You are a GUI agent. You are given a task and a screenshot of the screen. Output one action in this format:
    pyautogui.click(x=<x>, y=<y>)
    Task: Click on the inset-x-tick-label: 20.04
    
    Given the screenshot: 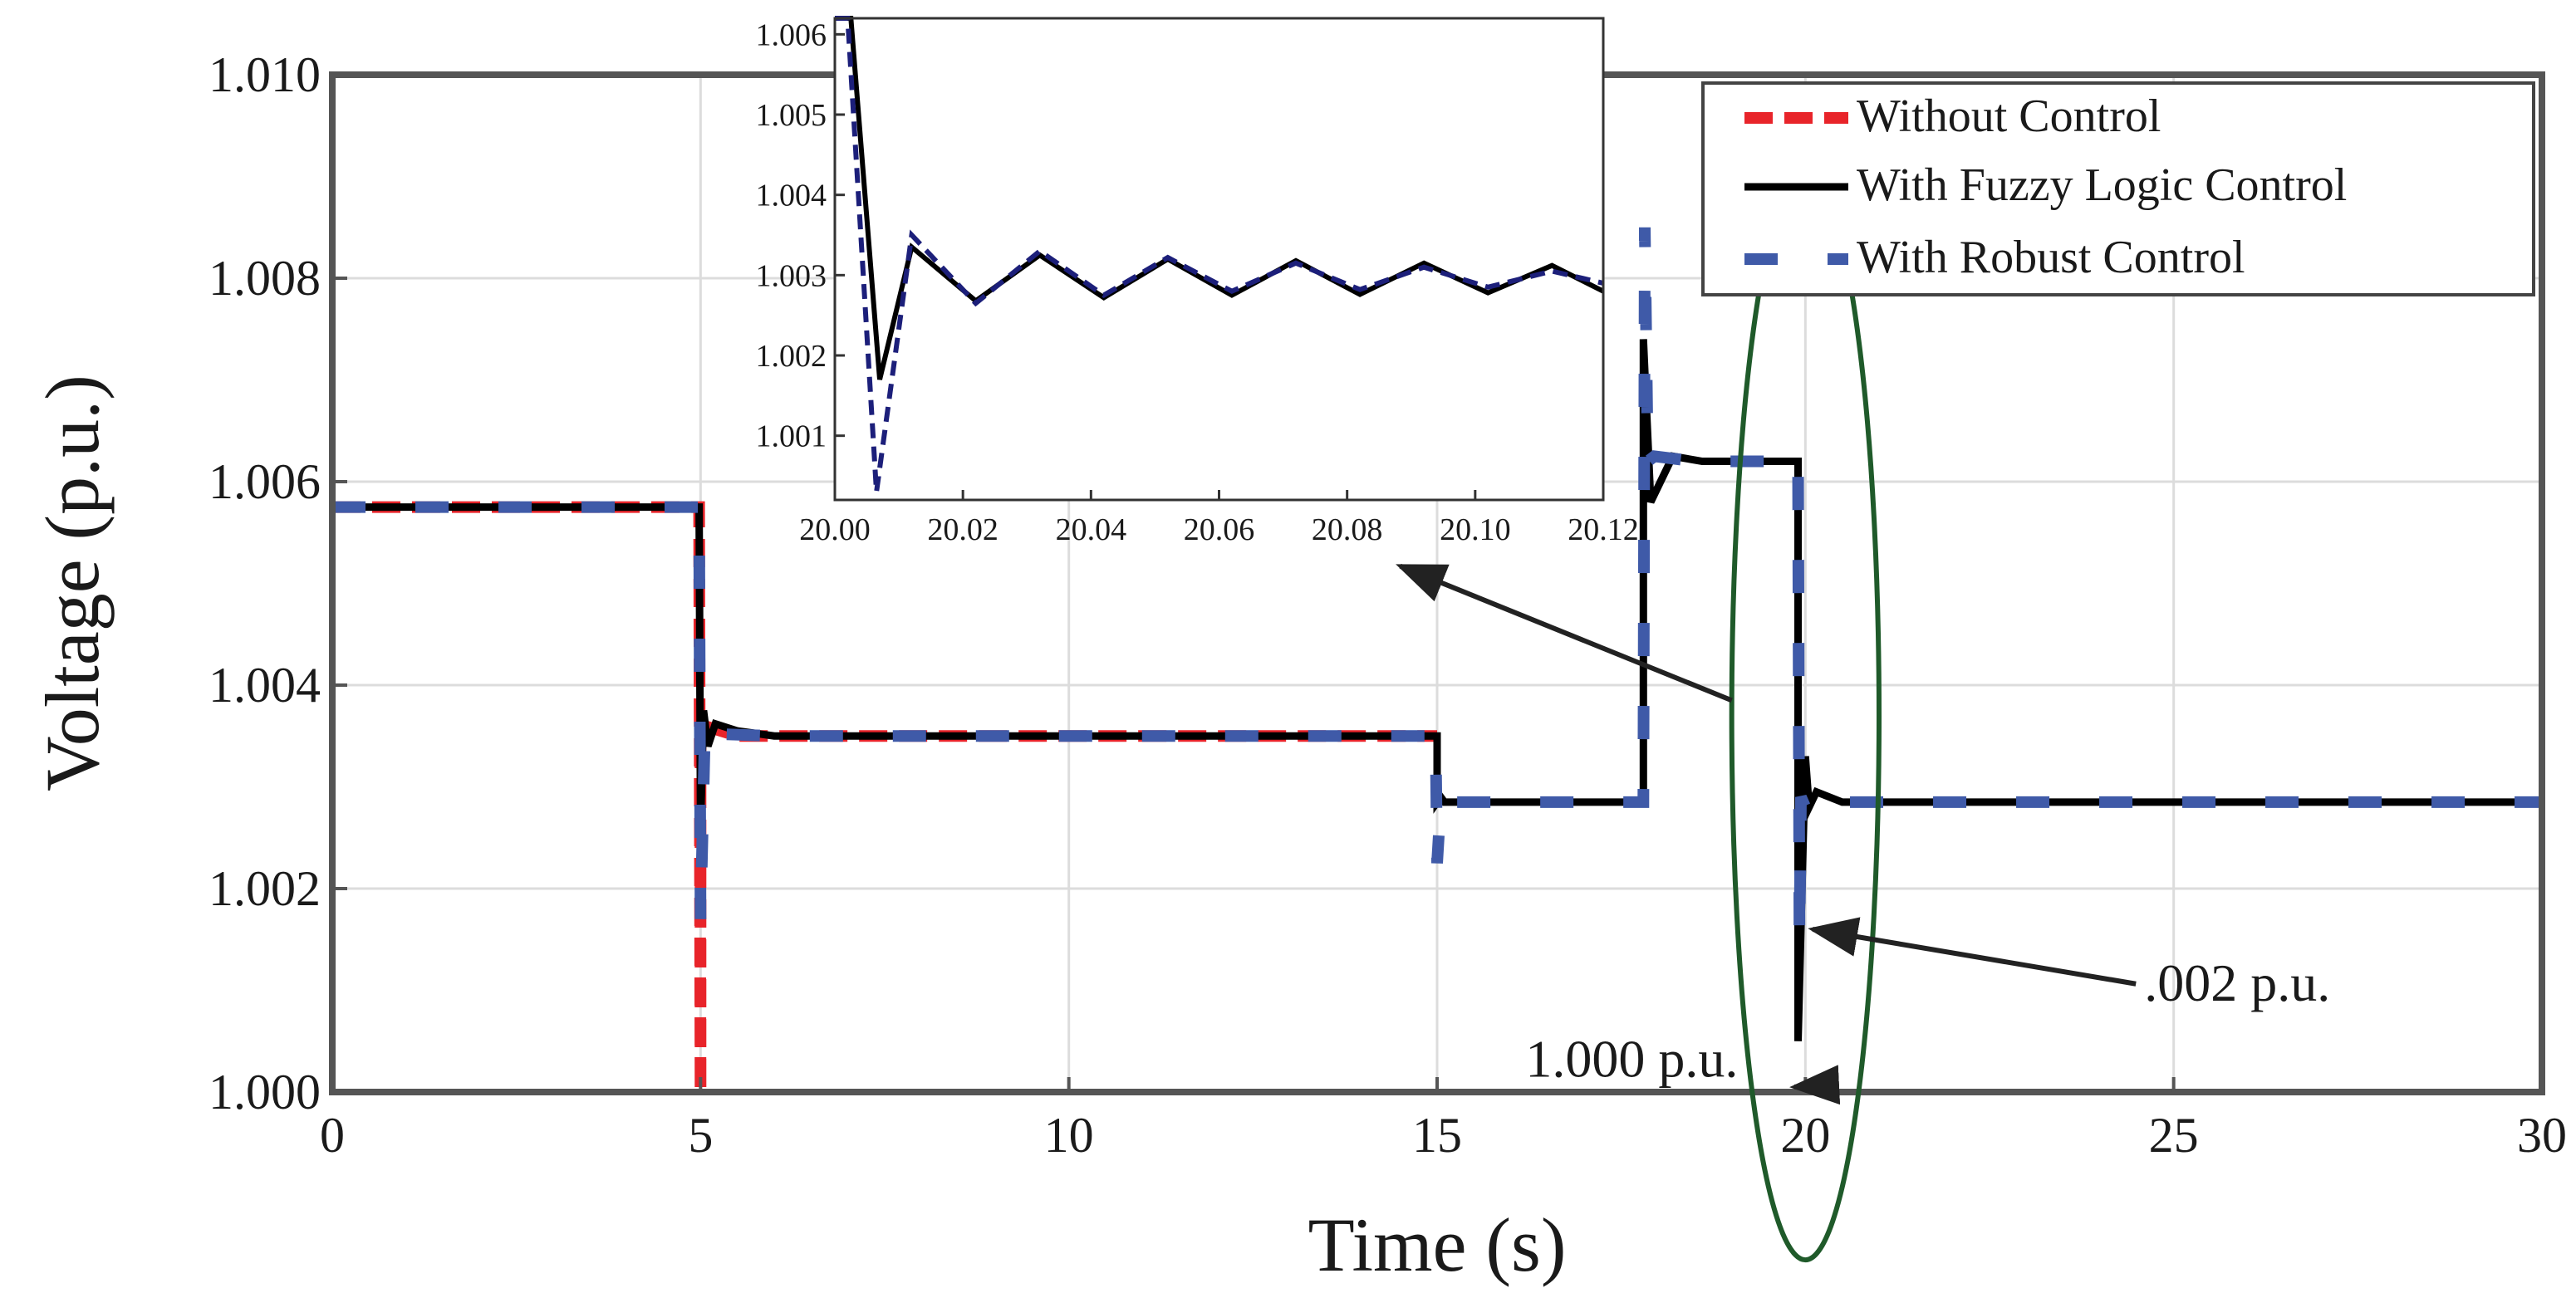 What is the action you would take?
    pyautogui.click(x=1091, y=529)
    